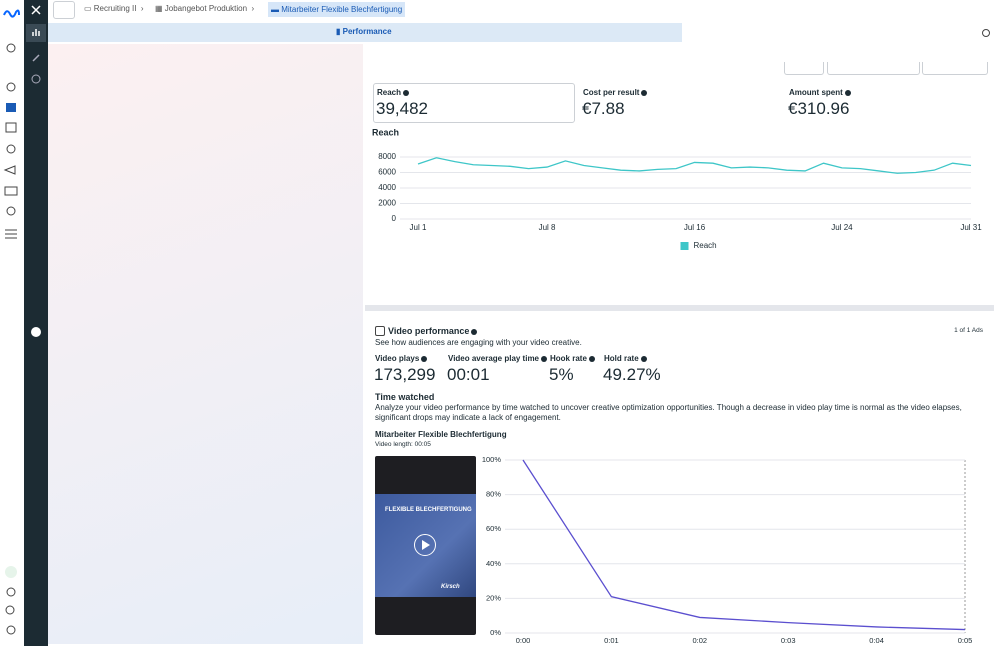 The width and height of the screenshot is (994, 646). Describe the element at coordinates (788, 640) in the screenshot. I see `x-tick-label: 0:03` at that location.